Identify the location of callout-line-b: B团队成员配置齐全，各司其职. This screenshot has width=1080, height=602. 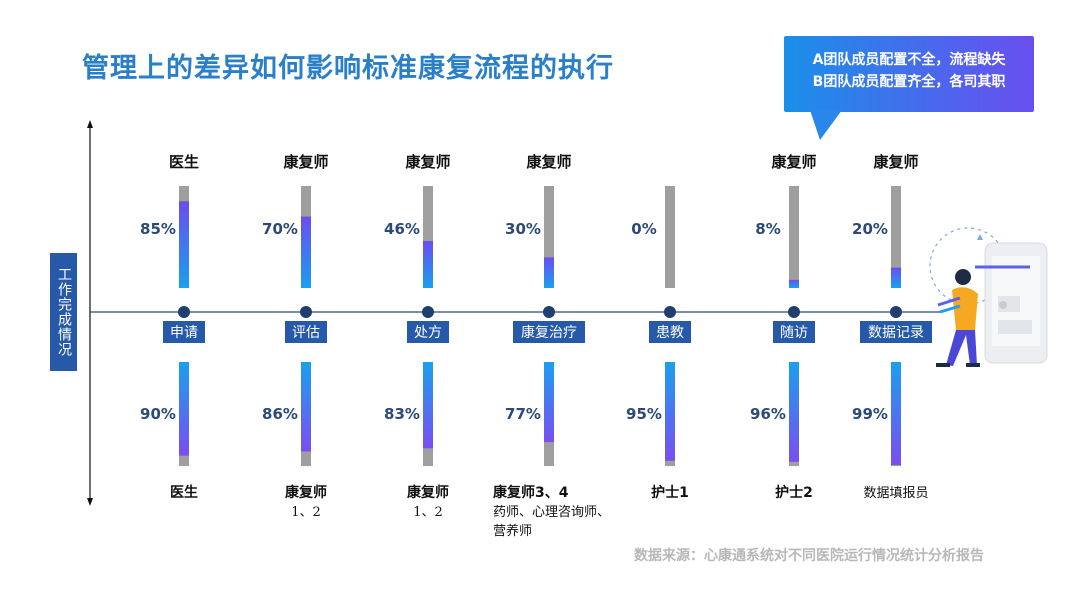
(909, 82).